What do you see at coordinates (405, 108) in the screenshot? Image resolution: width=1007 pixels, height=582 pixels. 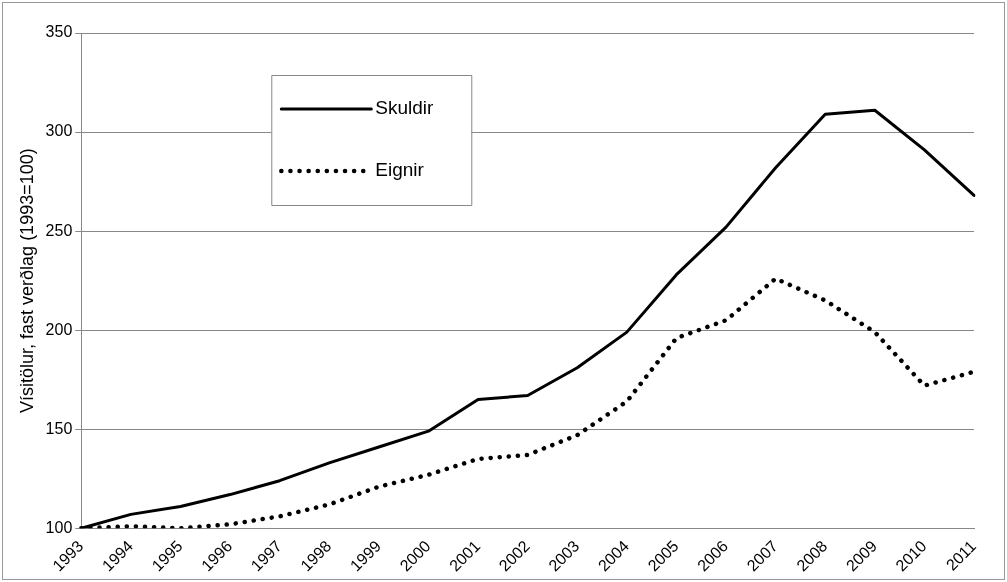 I see `legend-label: Skuldir` at bounding box center [405, 108].